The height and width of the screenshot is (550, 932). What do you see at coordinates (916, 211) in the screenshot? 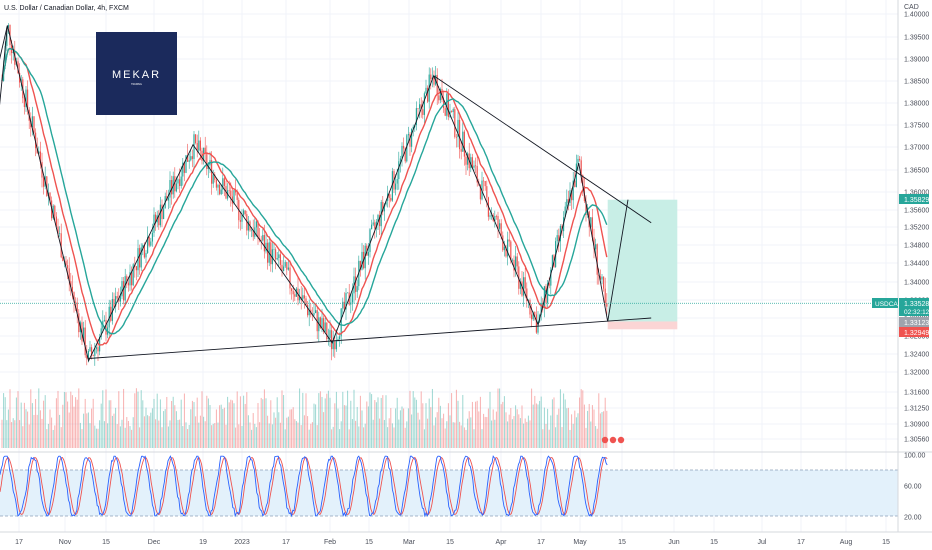
I see `price-tick-label: 1.35600` at bounding box center [916, 211].